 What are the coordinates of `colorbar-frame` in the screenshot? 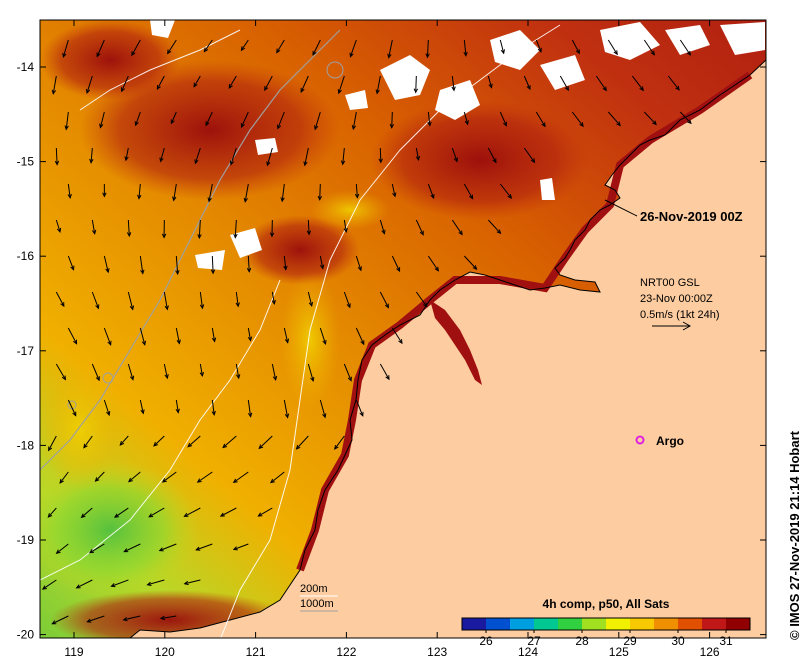 It's located at (606, 624).